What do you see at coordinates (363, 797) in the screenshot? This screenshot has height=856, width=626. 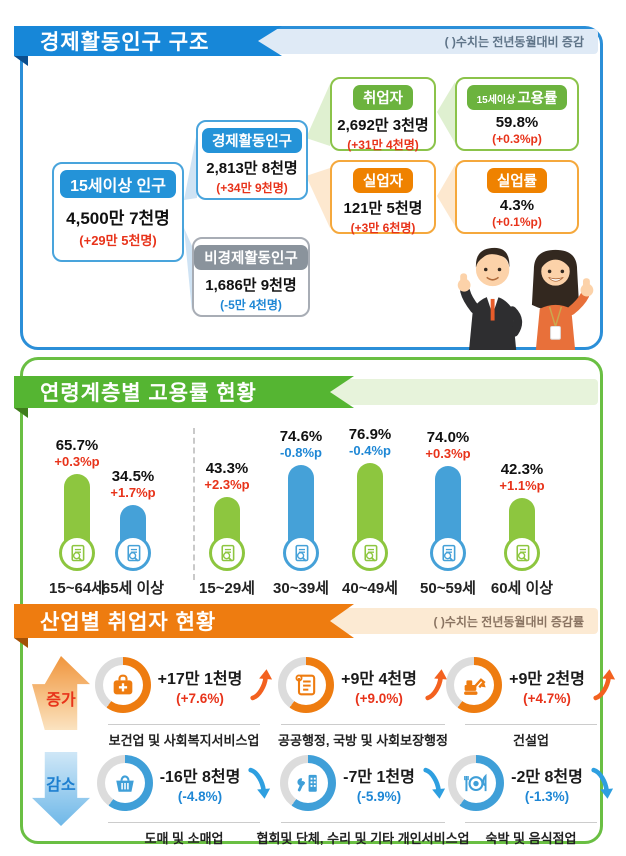 I see `industry-item-associations-repair: -7만 1천명 (-5.9%) 협회및 단체, 수리 및 기타 개인서비스업` at bounding box center [363, 797].